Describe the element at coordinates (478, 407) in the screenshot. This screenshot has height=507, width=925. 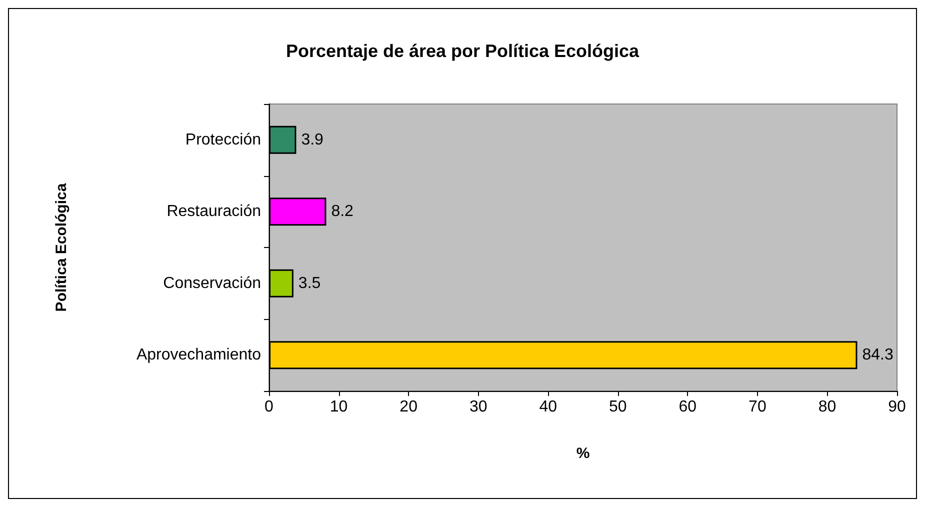
I see `x-tick-label: 30` at that location.